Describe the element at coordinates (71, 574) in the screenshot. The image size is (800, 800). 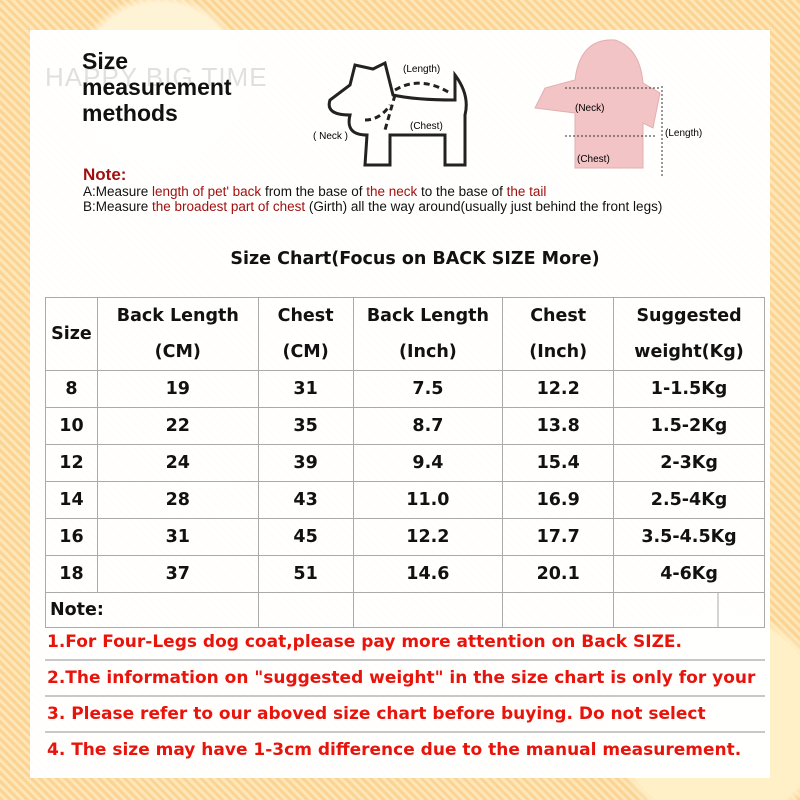
I see `table-cell: 18` at that location.